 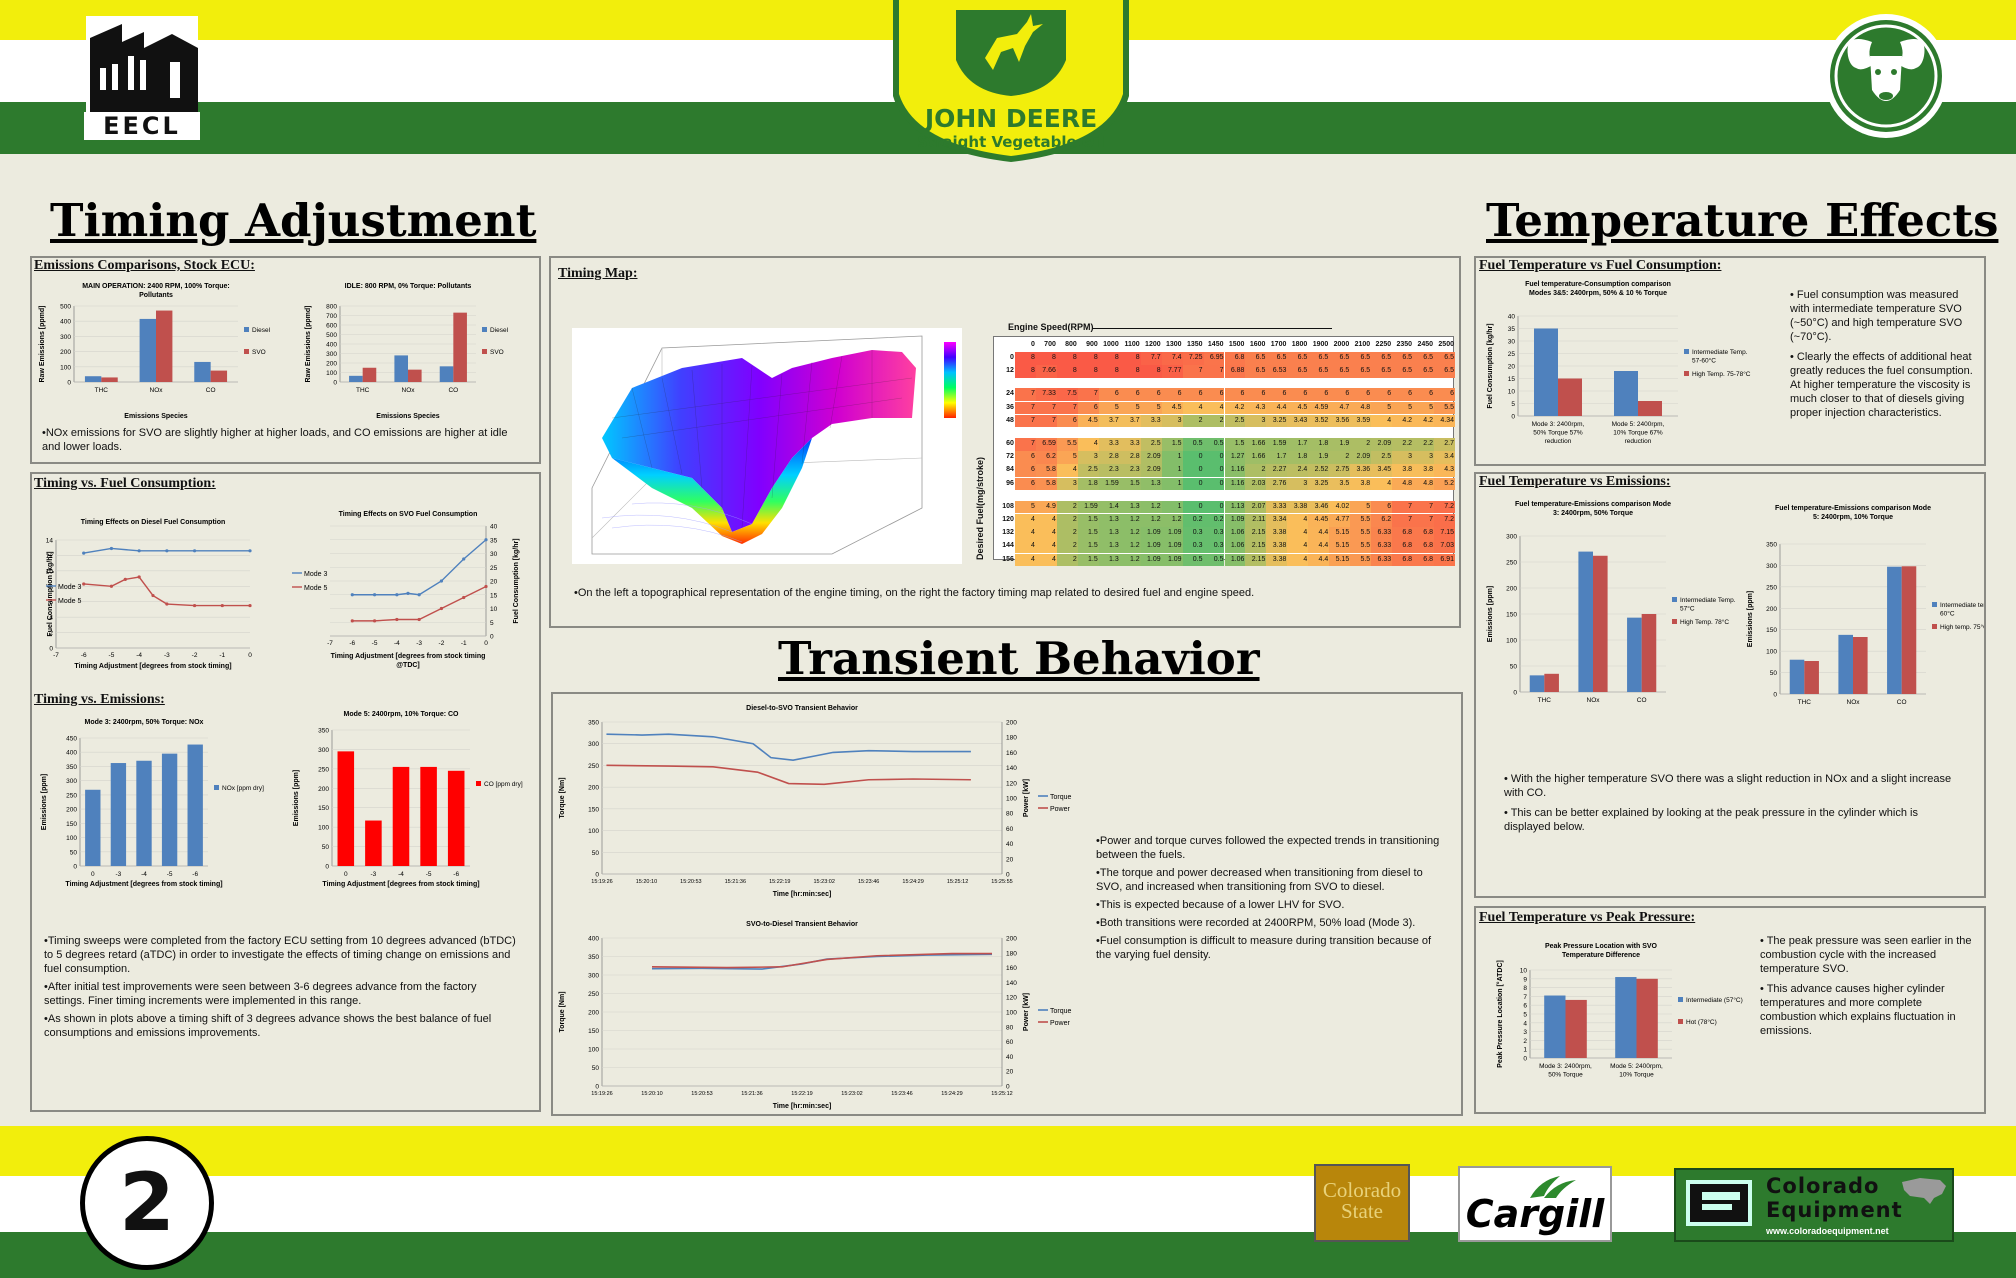 What do you see at coordinates (1172, 408) in the screenshot?
I see `timing-cell: 4.5` at bounding box center [1172, 408].